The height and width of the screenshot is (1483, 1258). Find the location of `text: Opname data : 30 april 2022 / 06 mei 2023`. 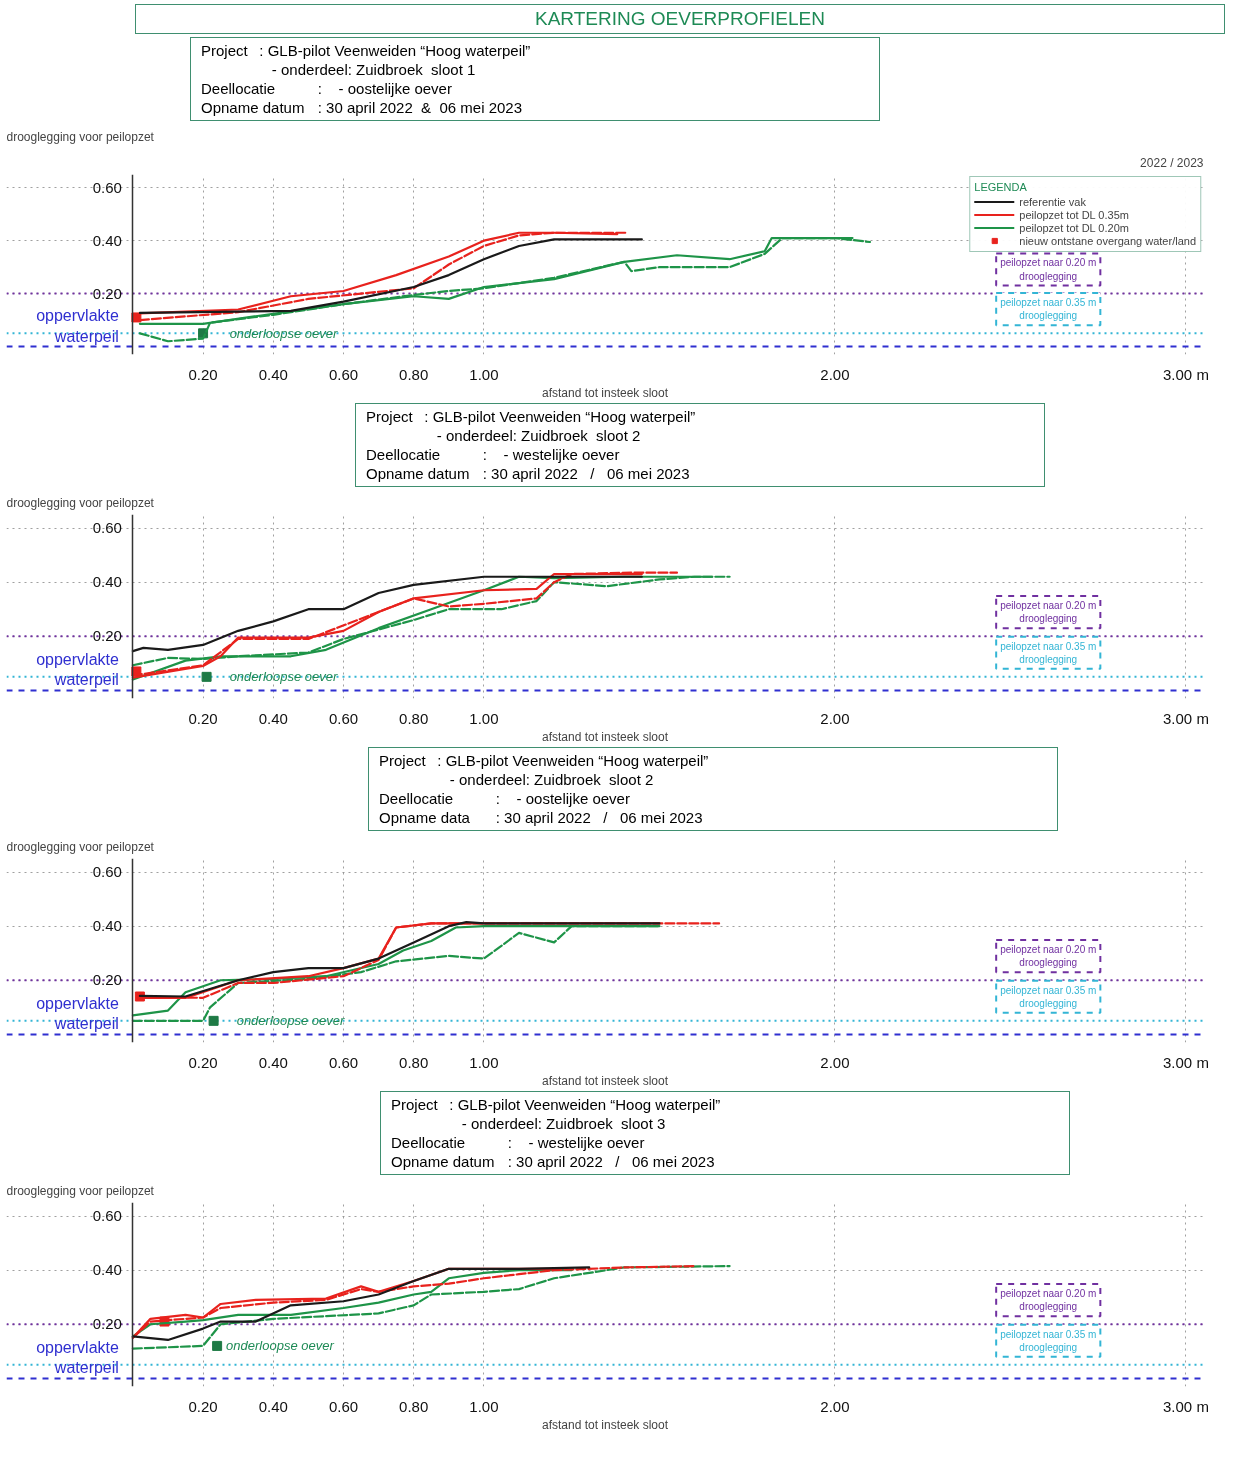

text: Opname data : 30 april 2022 / 06 mei 2023 is located at coordinates (541, 817).